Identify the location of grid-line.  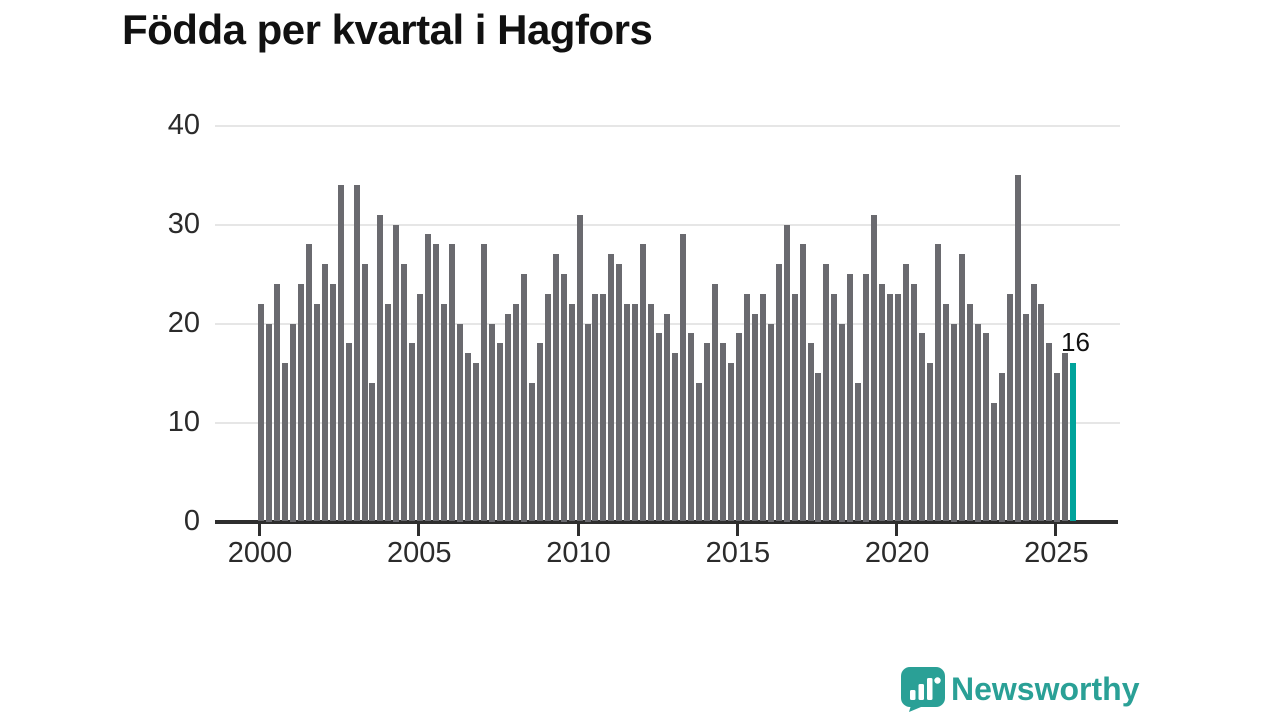
(667, 224).